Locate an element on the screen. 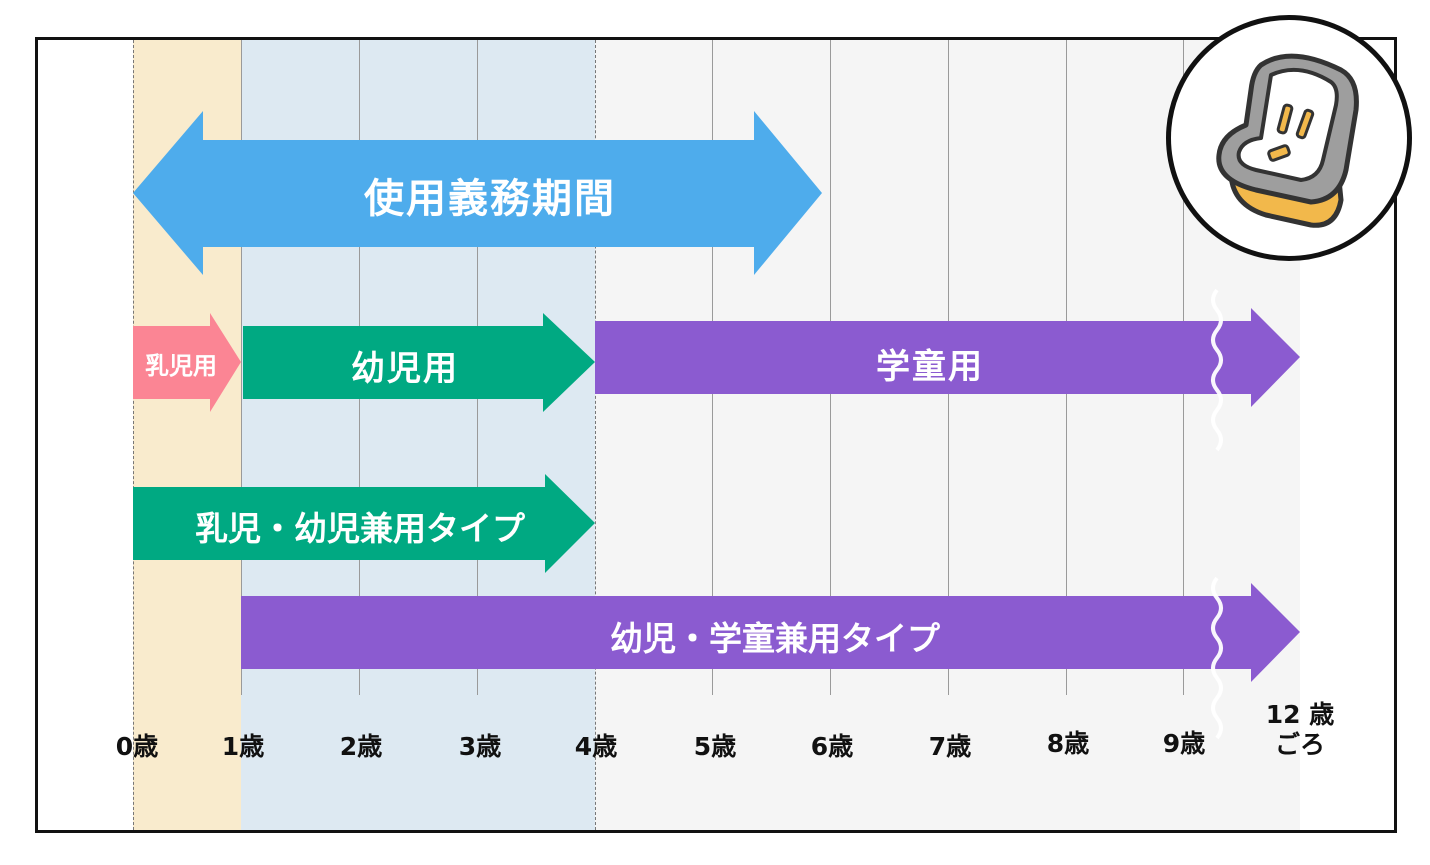 The width and height of the screenshot is (1430, 865). tick-4: 4歳 is located at coordinates (596, 746).